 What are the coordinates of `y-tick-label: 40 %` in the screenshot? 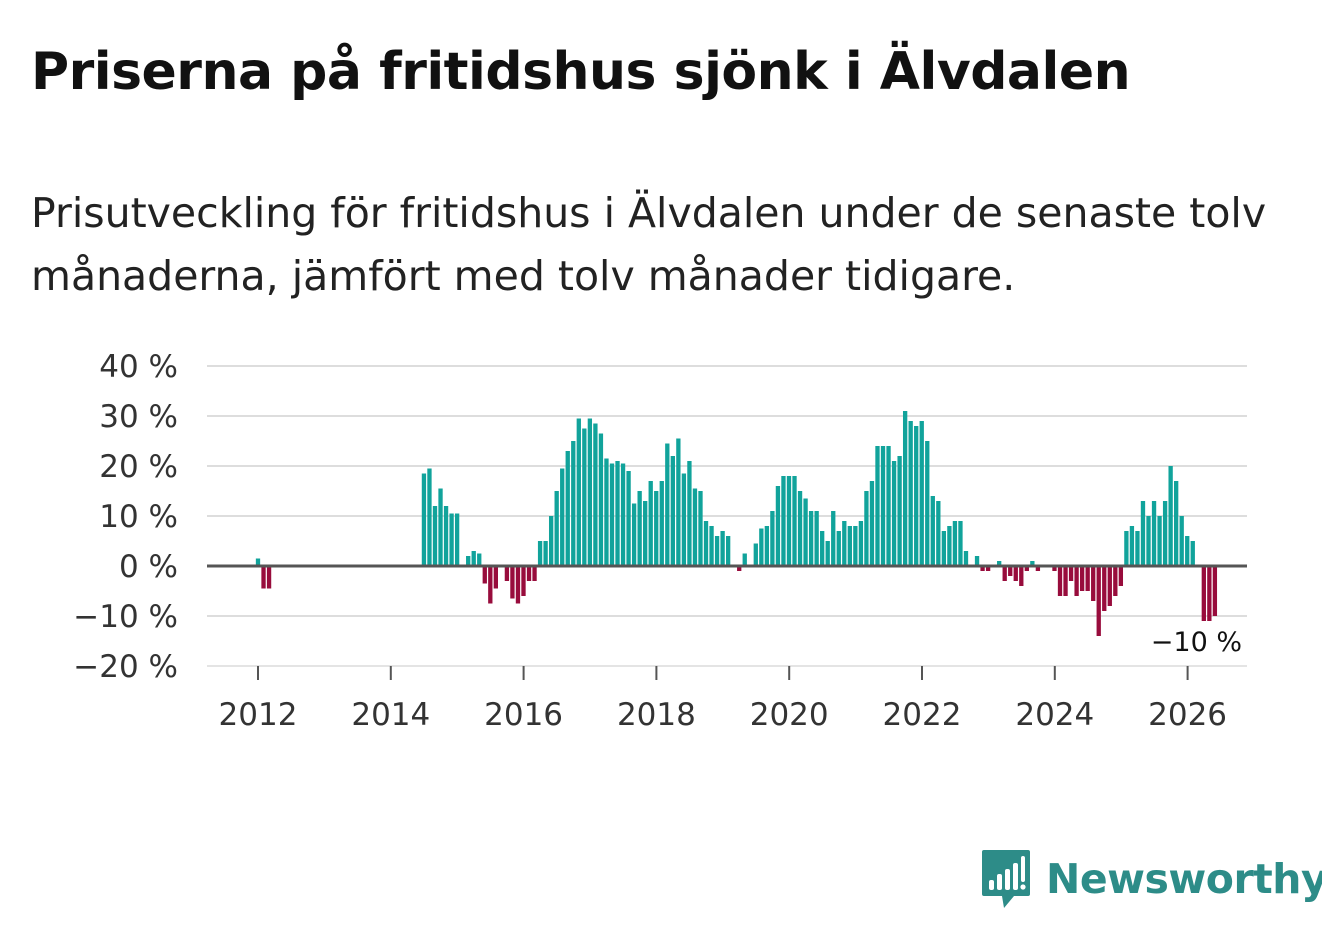 It's located at (138, 367).